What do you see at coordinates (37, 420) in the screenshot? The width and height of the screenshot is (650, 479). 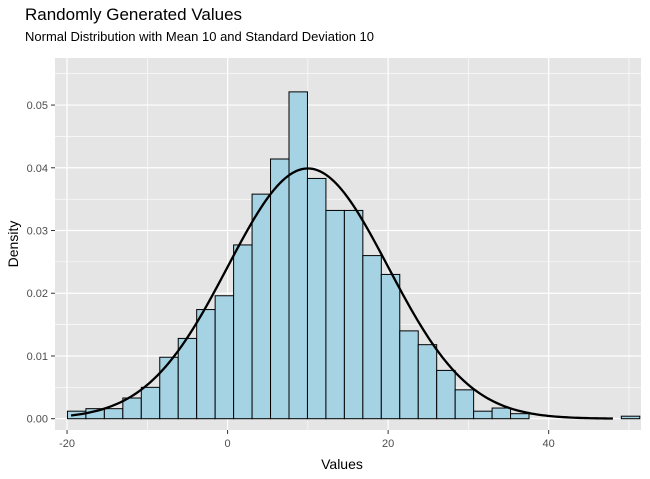 I see `y-tick-label: 0.00` at bounding box center [37, 420].